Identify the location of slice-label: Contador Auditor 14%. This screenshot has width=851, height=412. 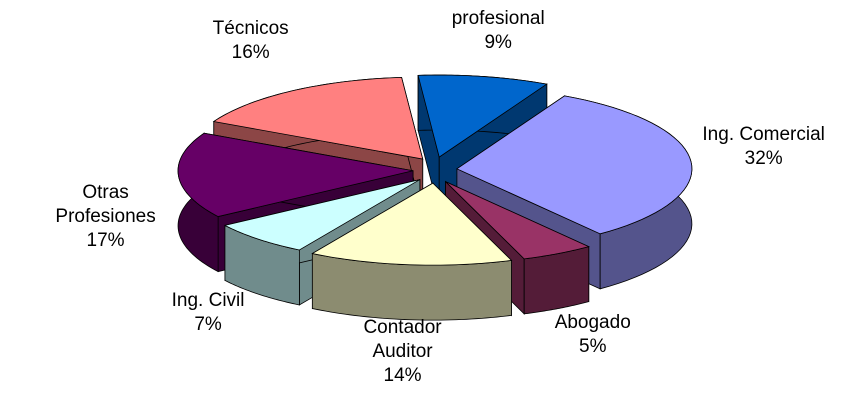
(403, 352).